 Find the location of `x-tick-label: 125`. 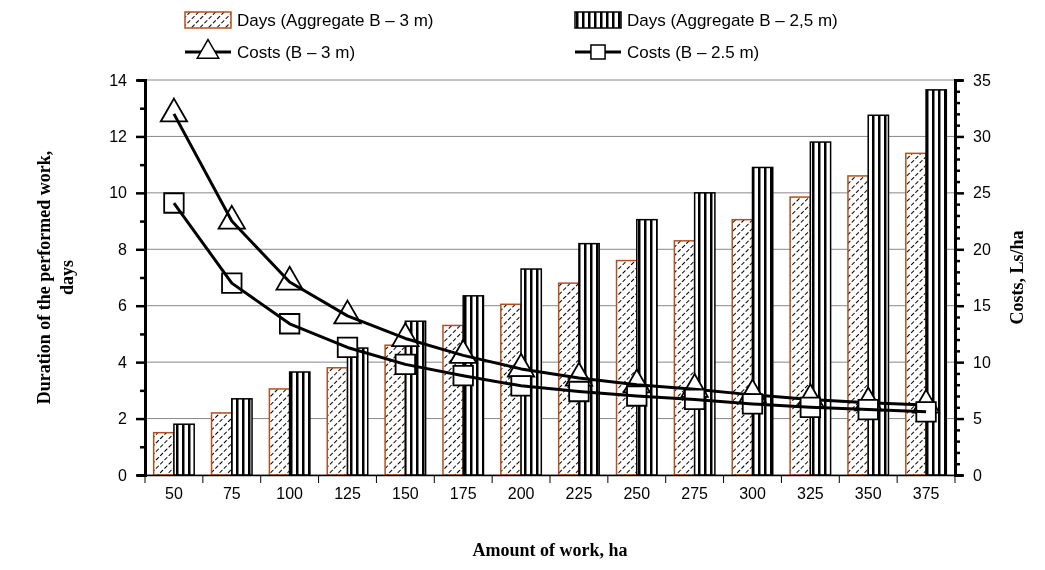

x-tick-label: 125 is located at coordinates (347, 493).